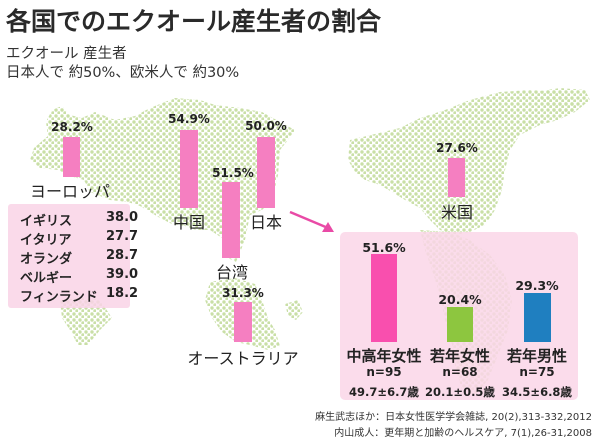 The height and width of the screenshot is (444, 600). I want to click on young-men-age: 34.5±6.8歳, so click(537, 392).